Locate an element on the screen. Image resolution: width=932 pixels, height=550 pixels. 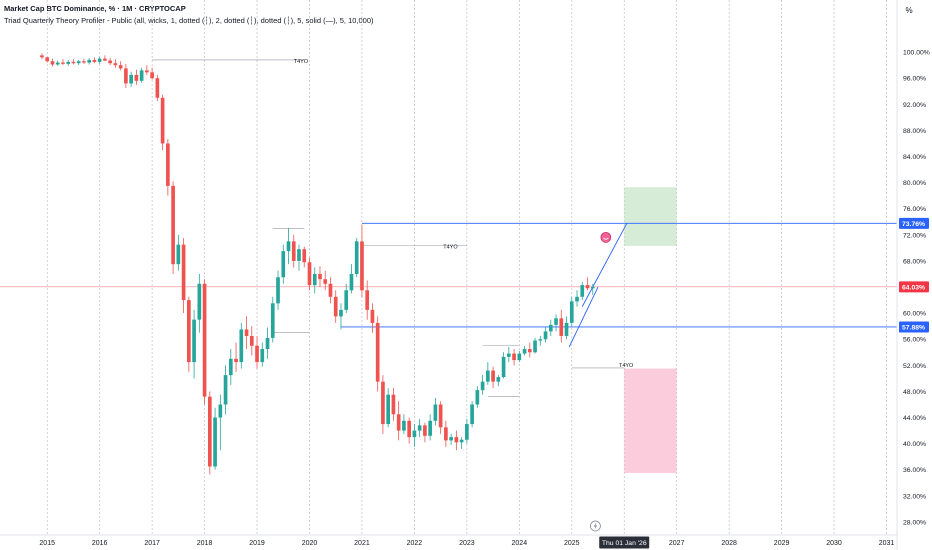
target-down-box is located at coordinates (650, 421).